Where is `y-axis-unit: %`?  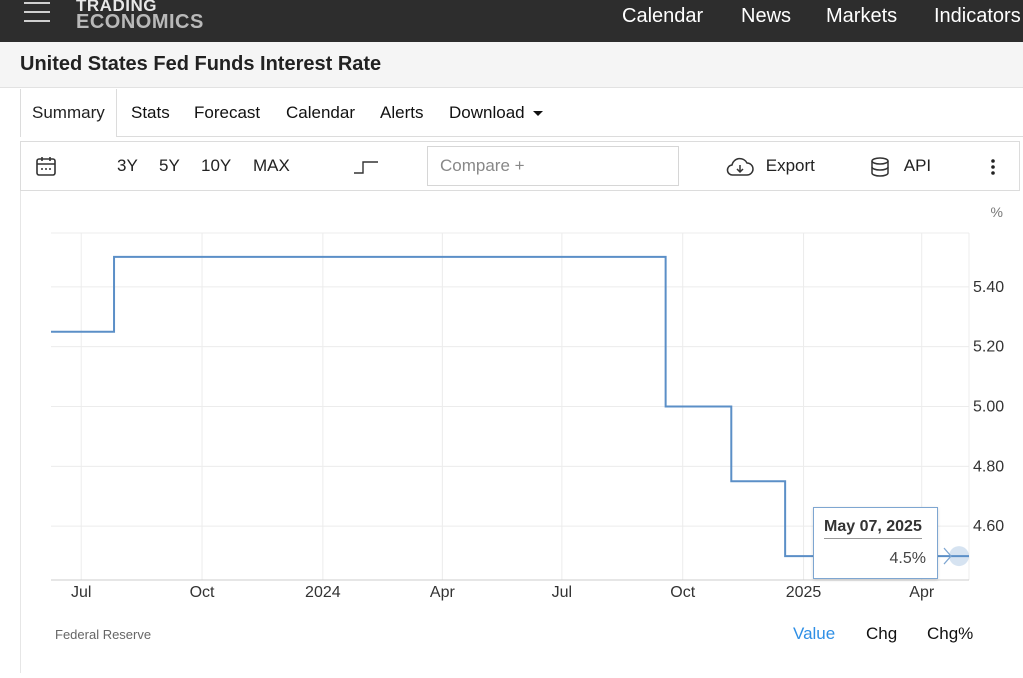 y-axis-unit: % is located at coordinates (997, 212).